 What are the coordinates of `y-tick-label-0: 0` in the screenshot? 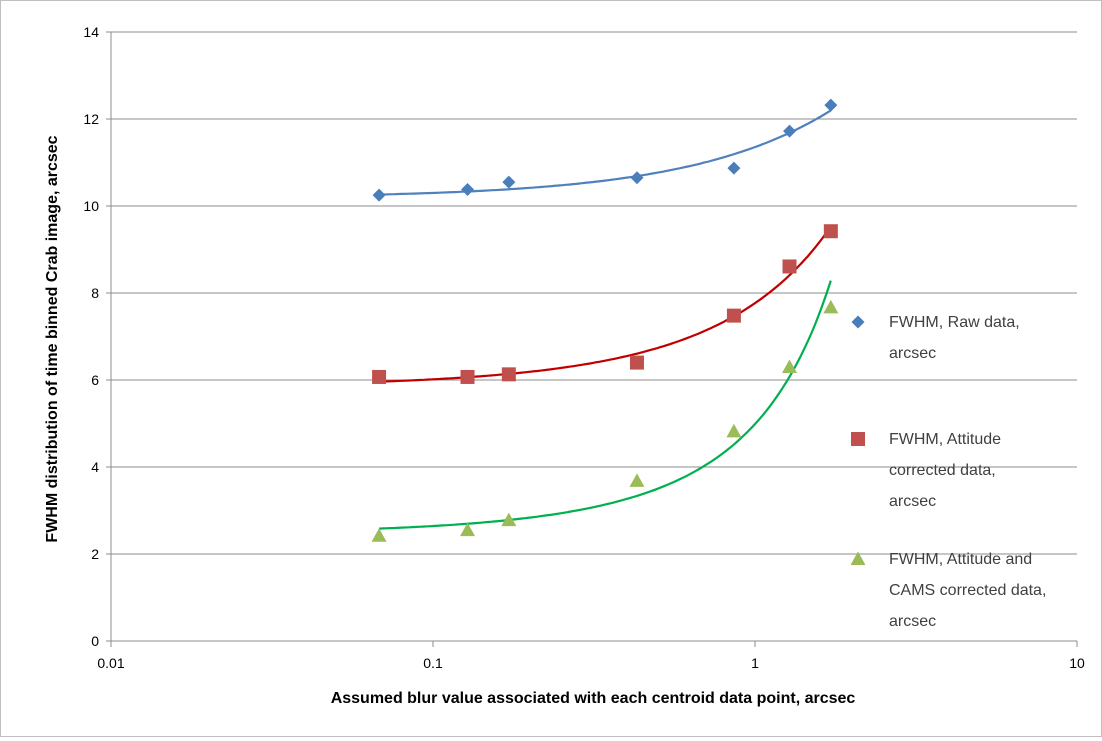 It's located at (95, 641).